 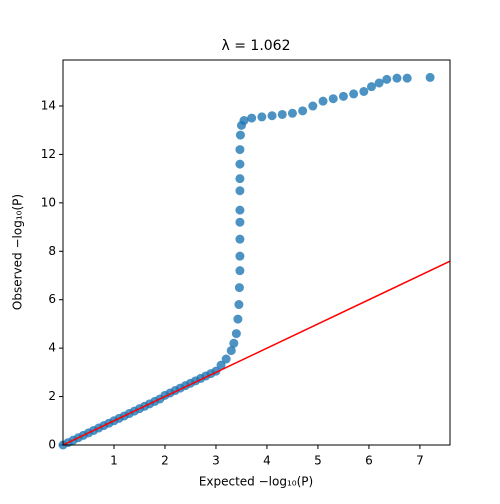 What do you see at coordinates (48, 106) in the screenshot?
I see `y-tick-label: 14` at bounding box center [48, 106].